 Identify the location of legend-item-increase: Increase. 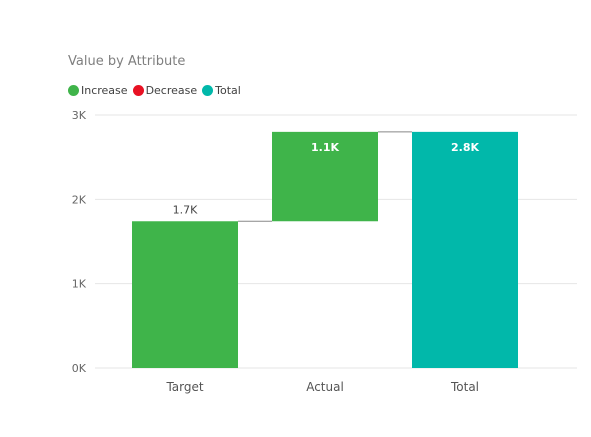
(98, 90).